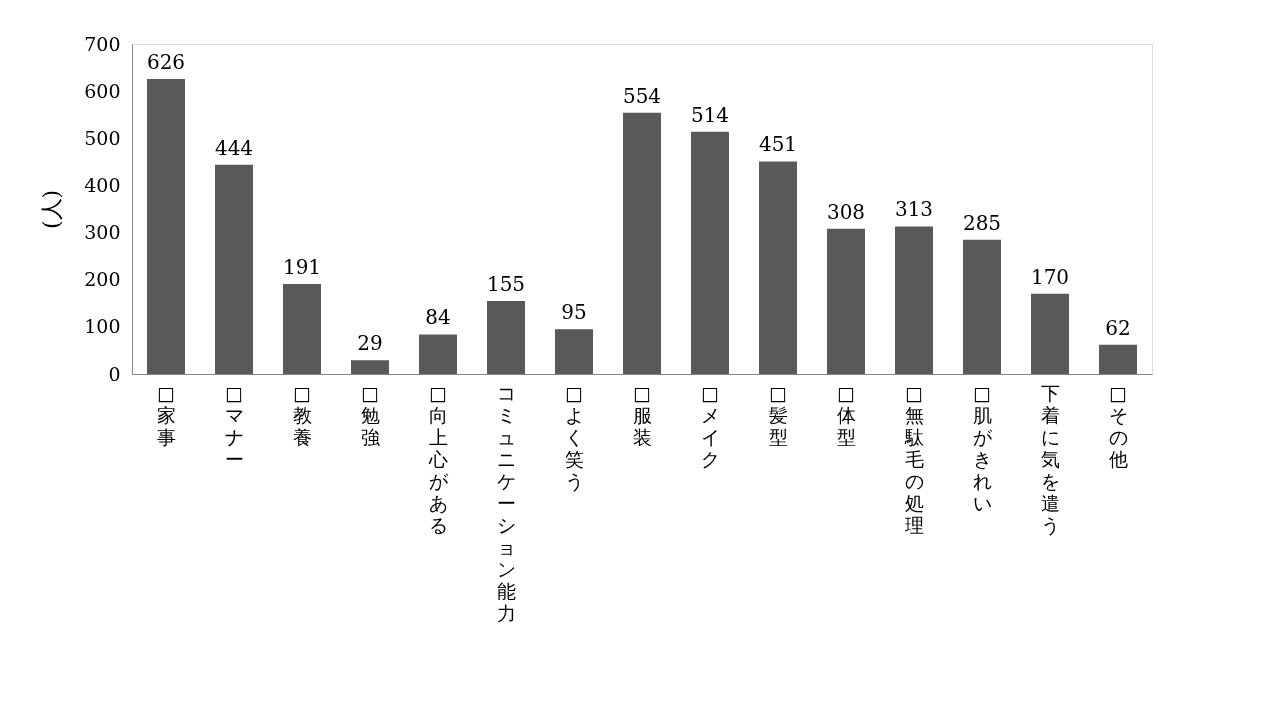 This screenshot has width=1280, height=721. Describe the element at coordinates (846, 211) in the screenshot. I see `data-label: 308` at that location.